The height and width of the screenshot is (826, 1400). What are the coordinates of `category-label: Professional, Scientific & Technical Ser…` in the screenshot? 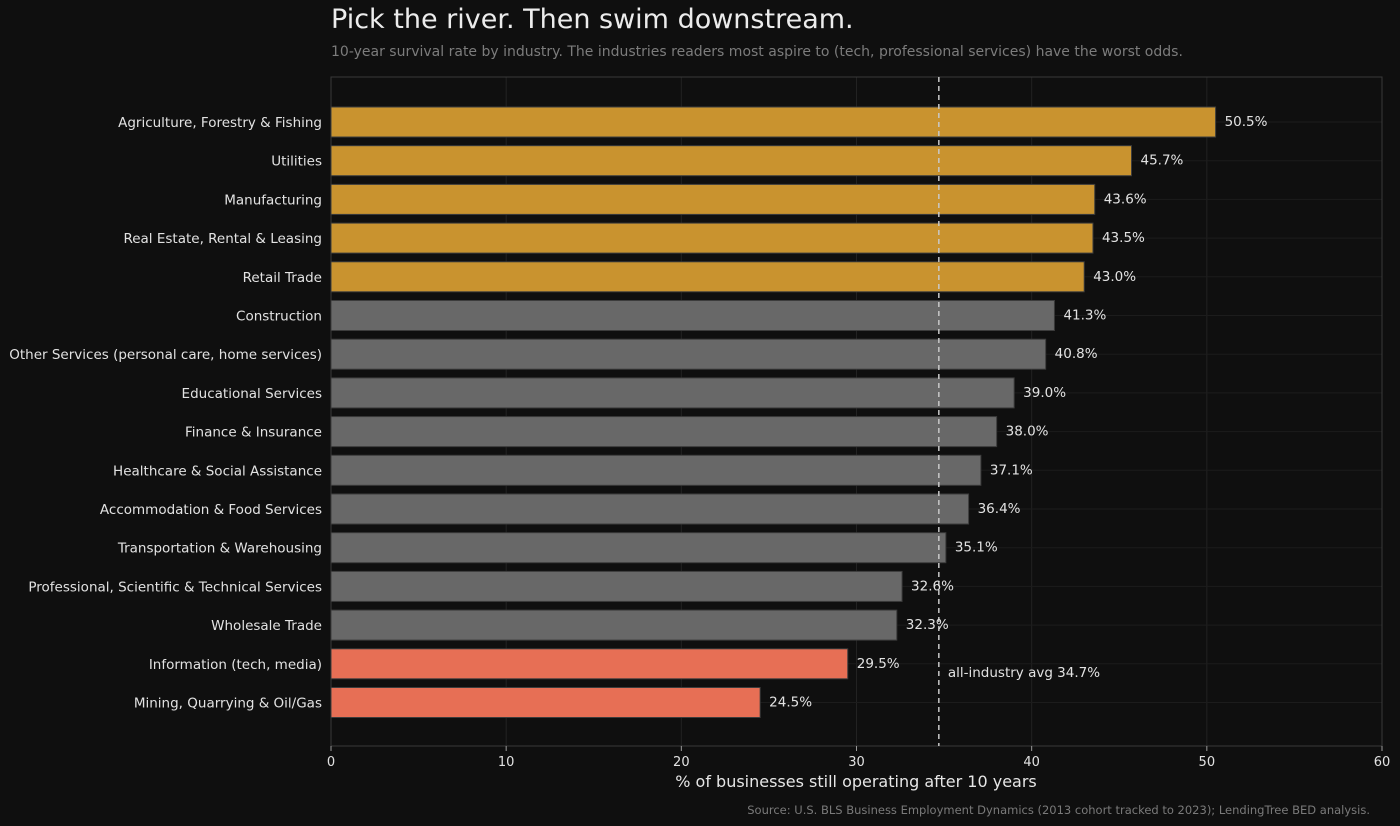 It's located at (175, 587).